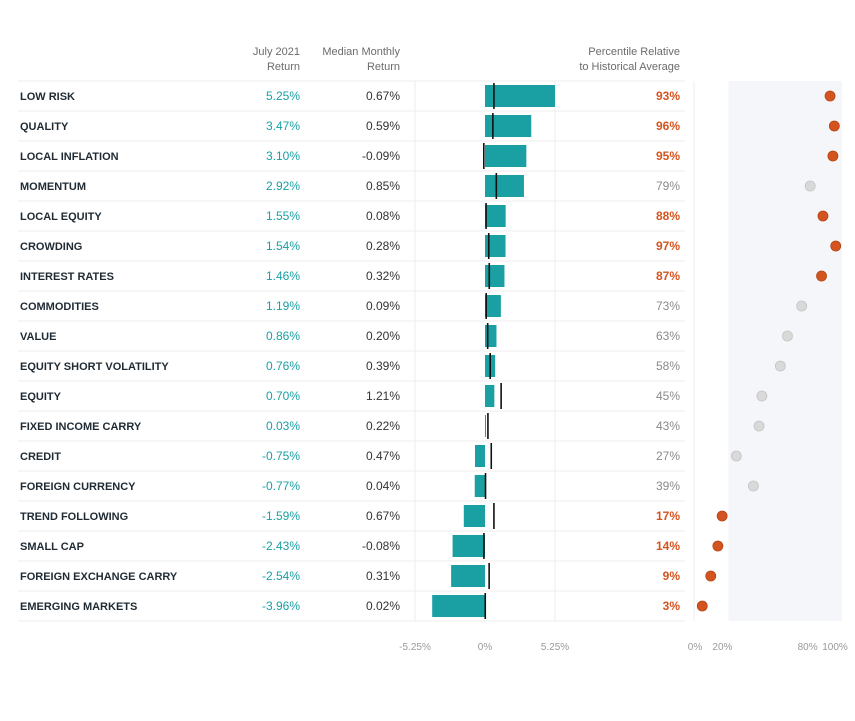 The width and height of the screenshot is (855, 721). I want to click on factor-label: EMERGING MARKETS, so click(78, 607).